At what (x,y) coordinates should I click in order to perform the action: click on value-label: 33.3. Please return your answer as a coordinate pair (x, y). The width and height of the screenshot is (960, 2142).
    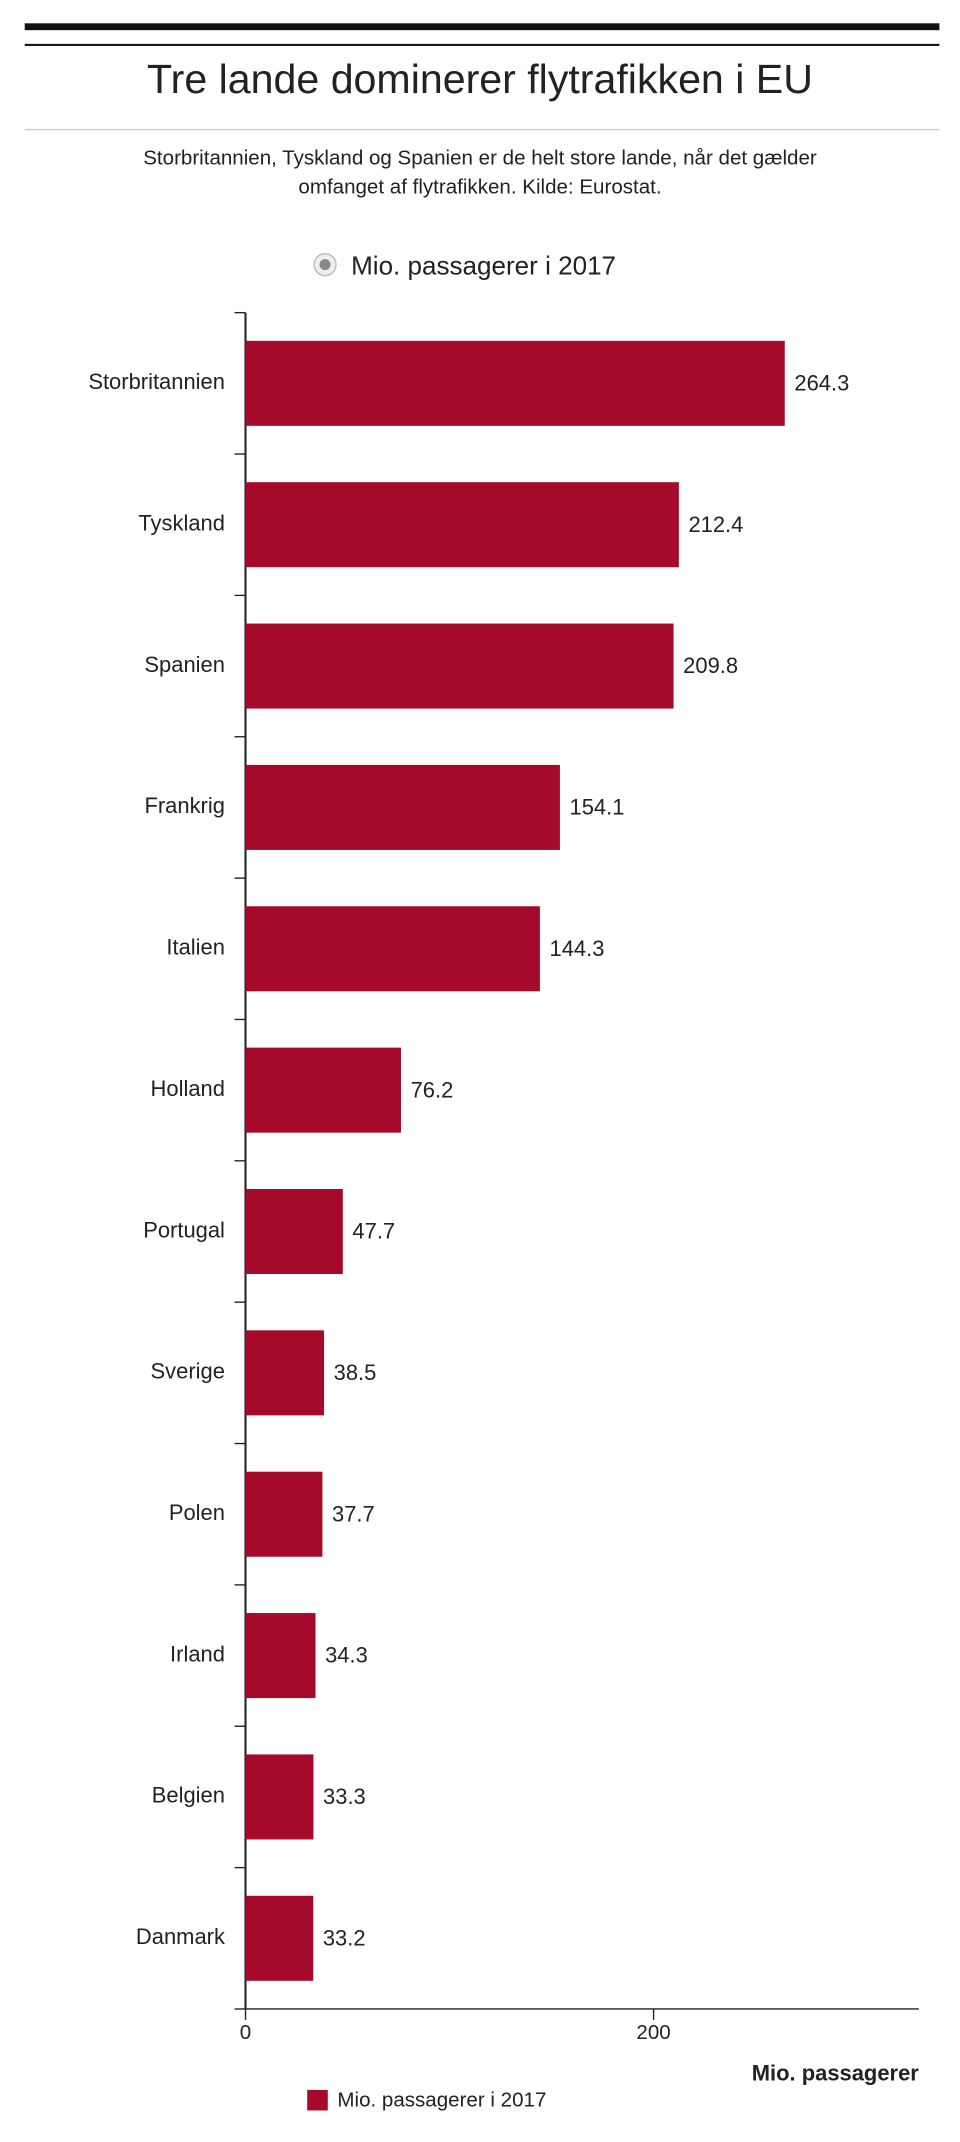
    Looking at the image, I should click on (344, 1796).